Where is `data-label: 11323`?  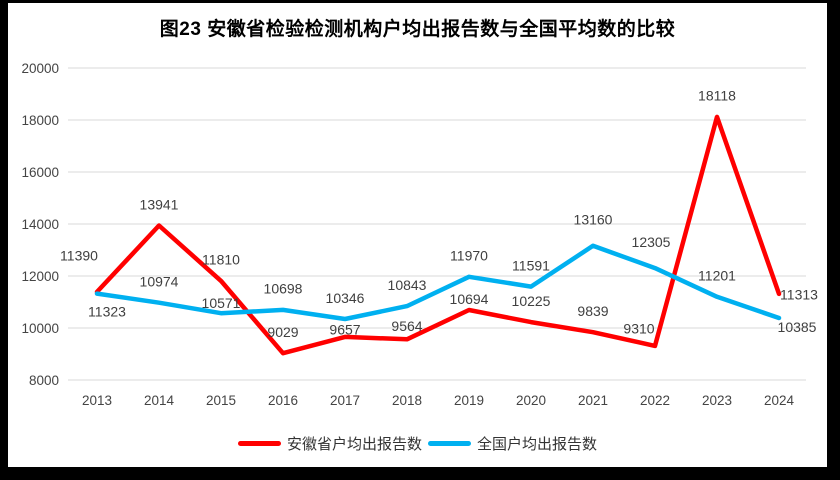
data-label: 11323 is located at coordinates (107, 311).